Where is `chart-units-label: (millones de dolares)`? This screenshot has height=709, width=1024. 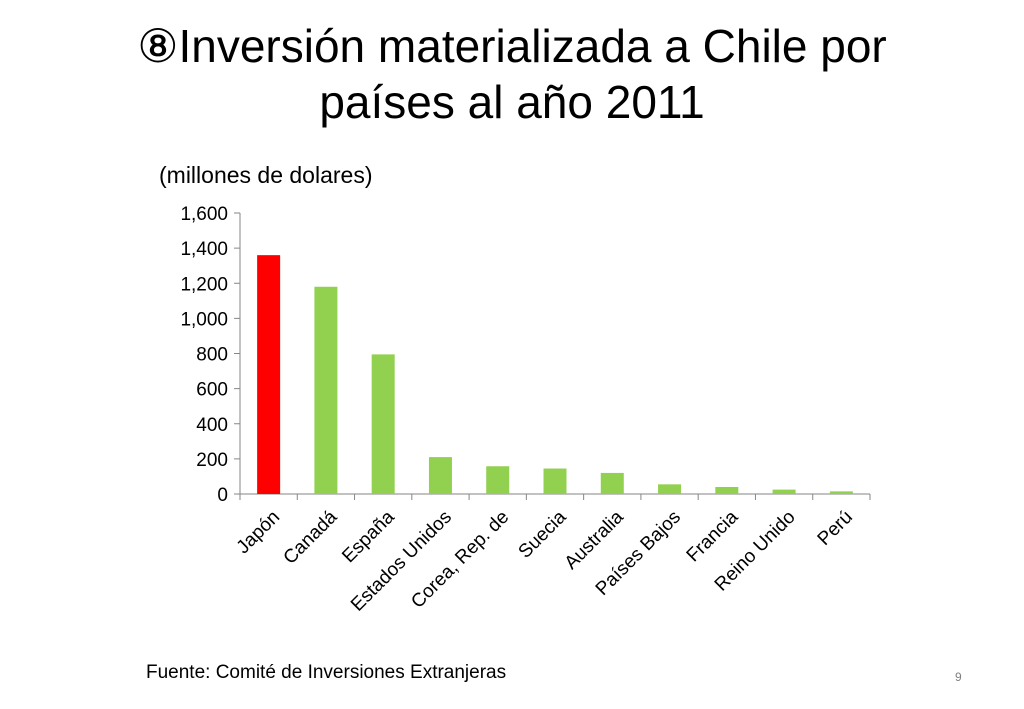
chart-units-label: (millones de dolares) is located at coordinates (266, 175).